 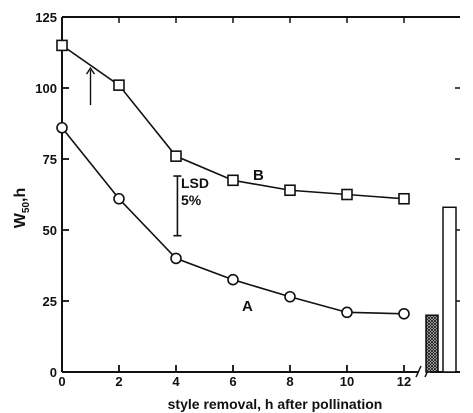 What do you see at coordinates (258, 175) in the screenshot?
I see `series-label-b: B` at bounding box center [258, 175].